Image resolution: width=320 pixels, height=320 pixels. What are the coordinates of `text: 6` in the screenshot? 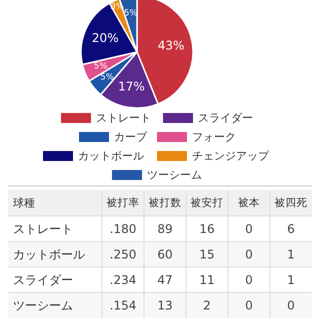 It's located at (291, 229).